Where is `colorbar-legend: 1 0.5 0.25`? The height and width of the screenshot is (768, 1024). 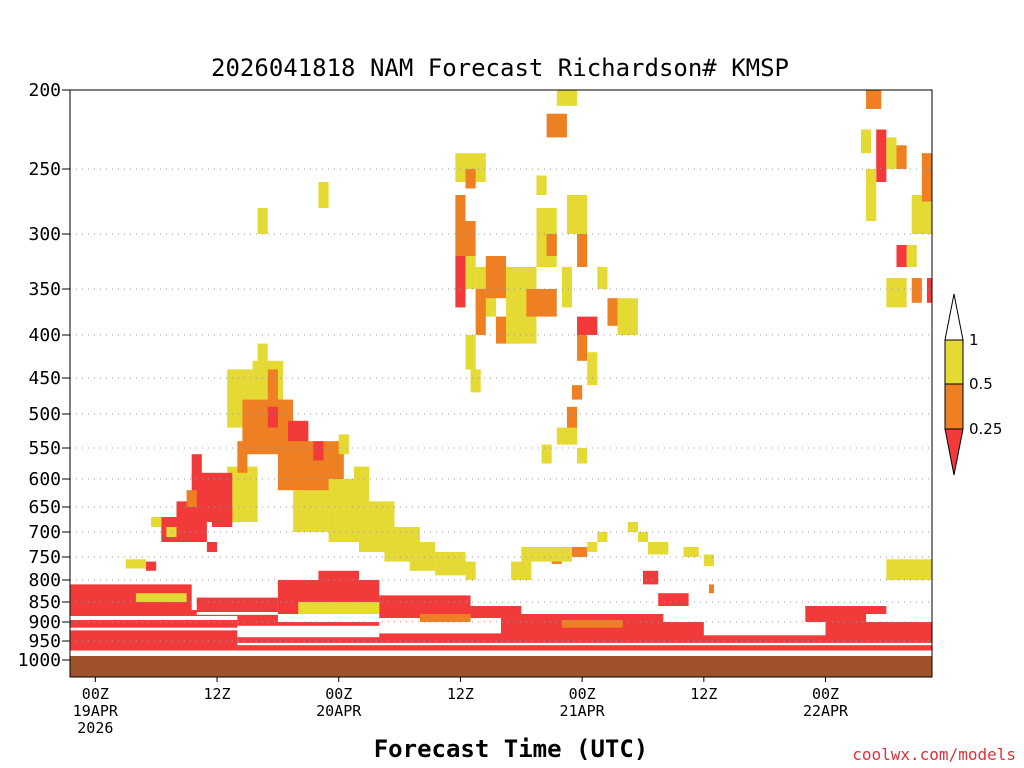 colorbar-legend: 1 0.5 0.25 is located at coordinates (973, 384).